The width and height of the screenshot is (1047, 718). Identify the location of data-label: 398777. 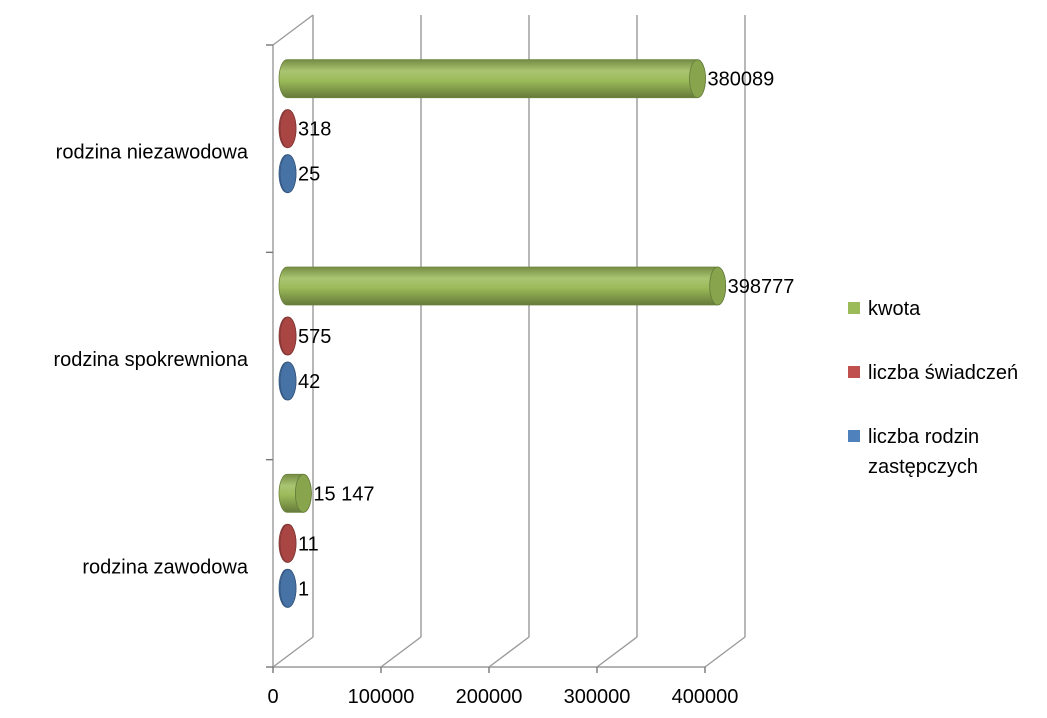
(761, 287).